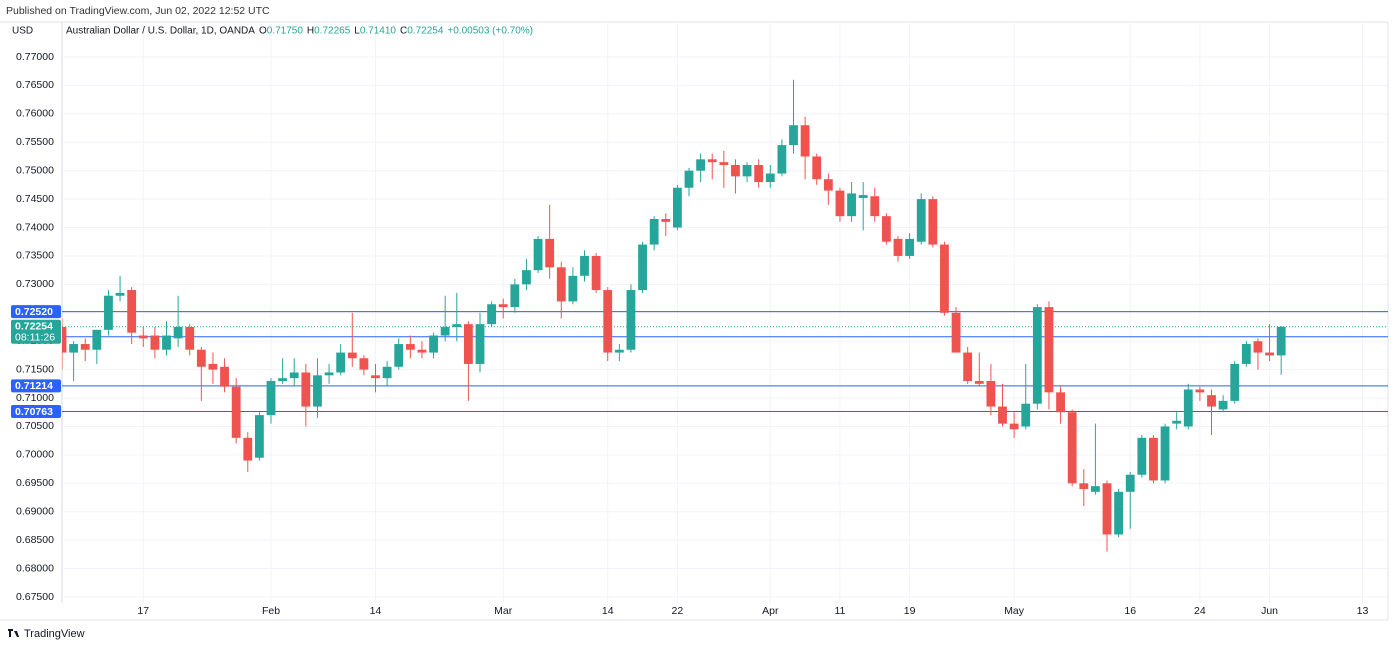 This screenshot has height=648, width=1400. Describe the element at coordinates (910, 611) in the screenshot. I see `x-tick-label: 19` at that location.